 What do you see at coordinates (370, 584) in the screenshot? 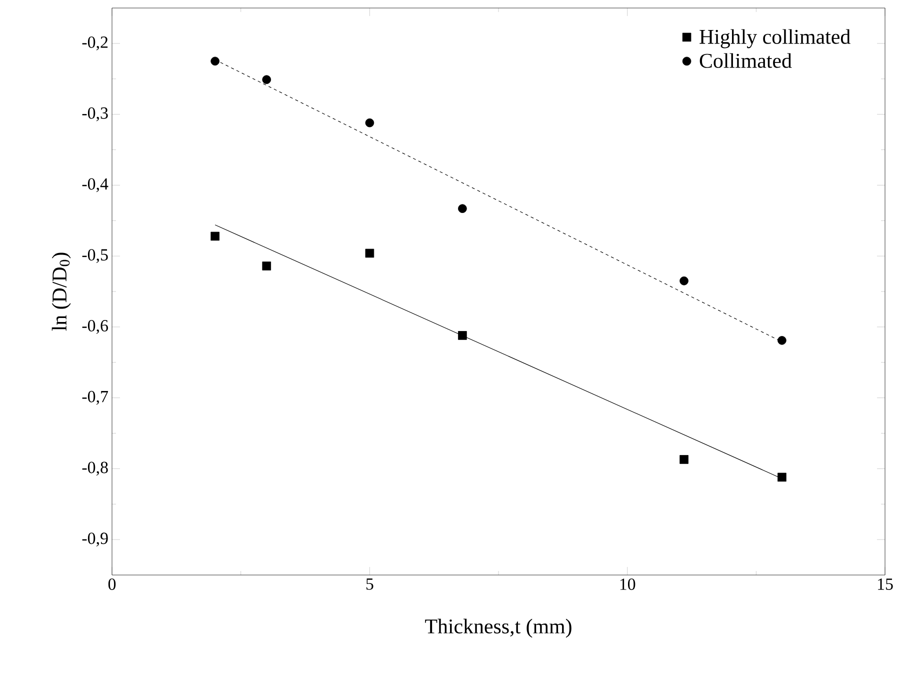
I see `x-tick-label: 5` at bounding box center [370, 584].